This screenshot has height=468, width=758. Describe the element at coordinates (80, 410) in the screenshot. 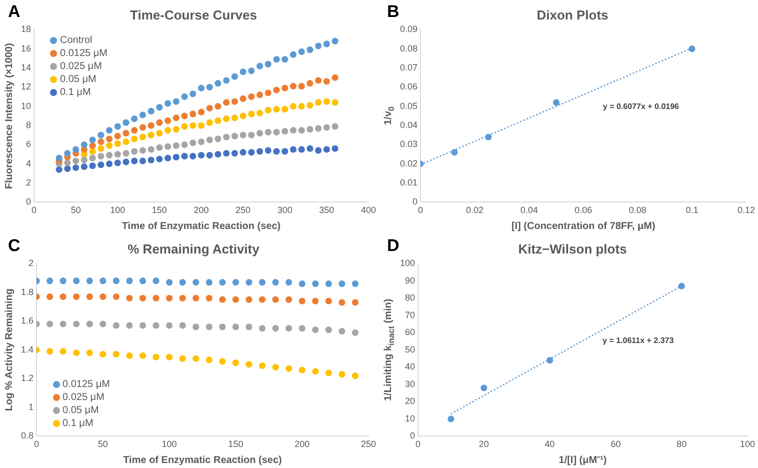

I see `legend-label: 0.05 μM` at that location.